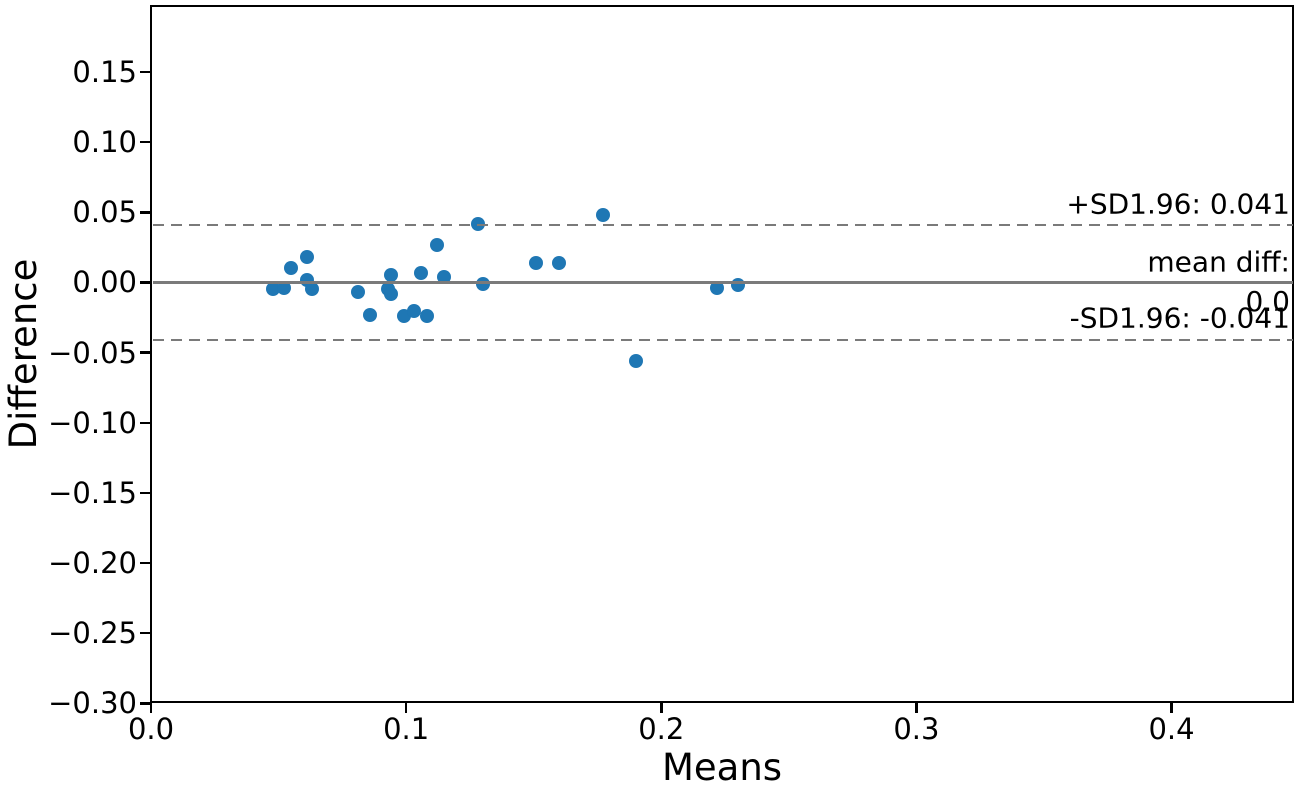 This screenshot has height=787, width=1299. Describe the element at coordinates (1179, 318) in the screenshot. I see `lower-limit-annotation: -SD1.96: -0.041` at that location.